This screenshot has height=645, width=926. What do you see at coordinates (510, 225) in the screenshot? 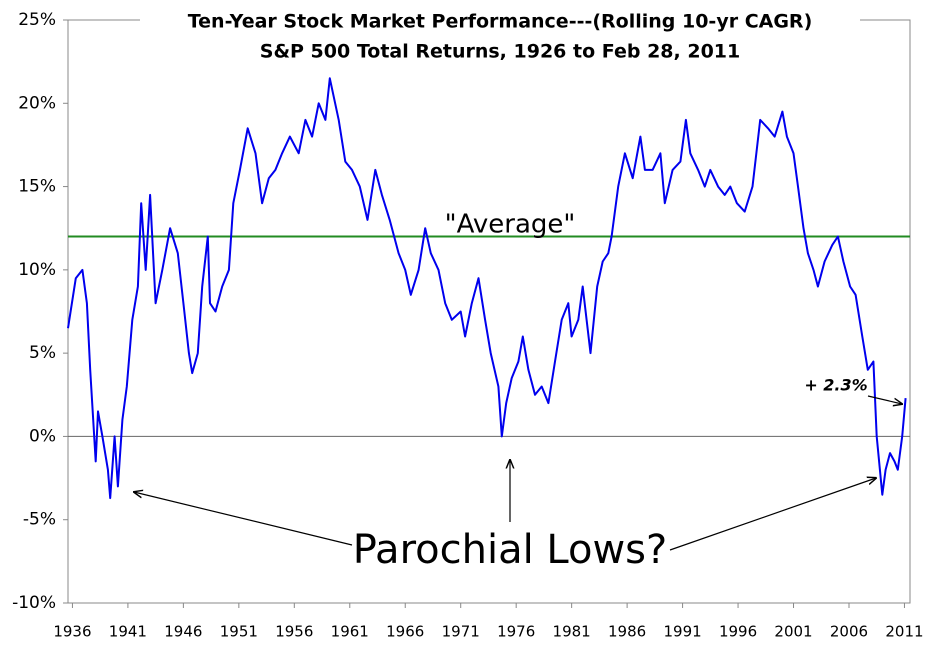
I see `reference-label: "Average"` at bounding box center [510, 225].